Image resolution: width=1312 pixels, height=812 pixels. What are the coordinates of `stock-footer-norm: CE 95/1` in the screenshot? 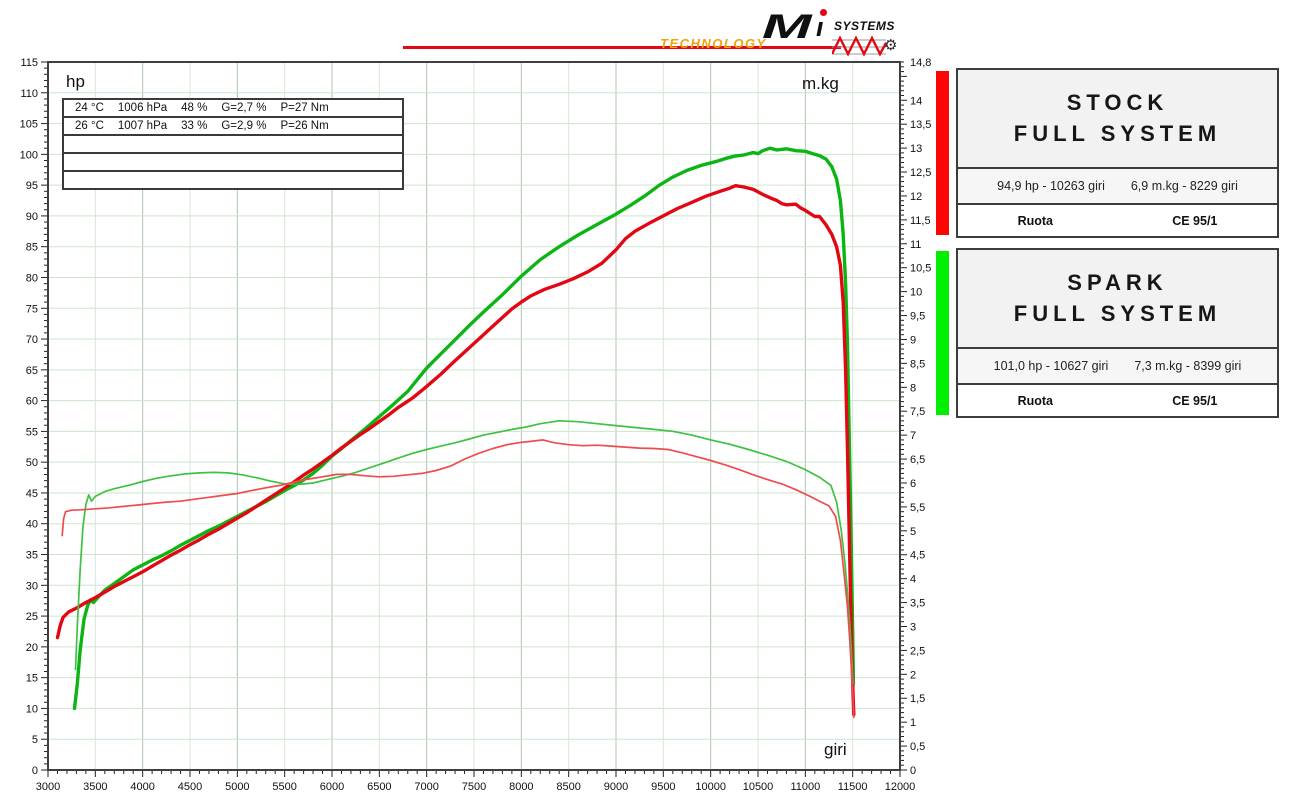 It's located at (1195, 220).